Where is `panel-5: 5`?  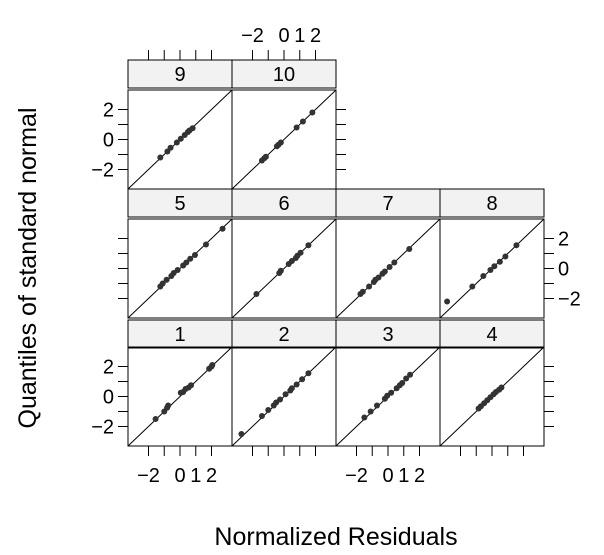 panel-5: 5 is located at coordinates (180, 253).